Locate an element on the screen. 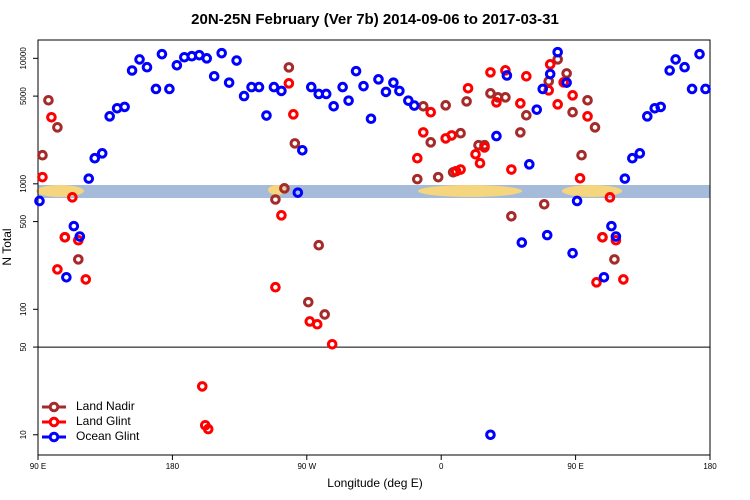 The width and height of the screenshot is (750, 500). legend-label: Land Glint is located at coordinates (103, 421).